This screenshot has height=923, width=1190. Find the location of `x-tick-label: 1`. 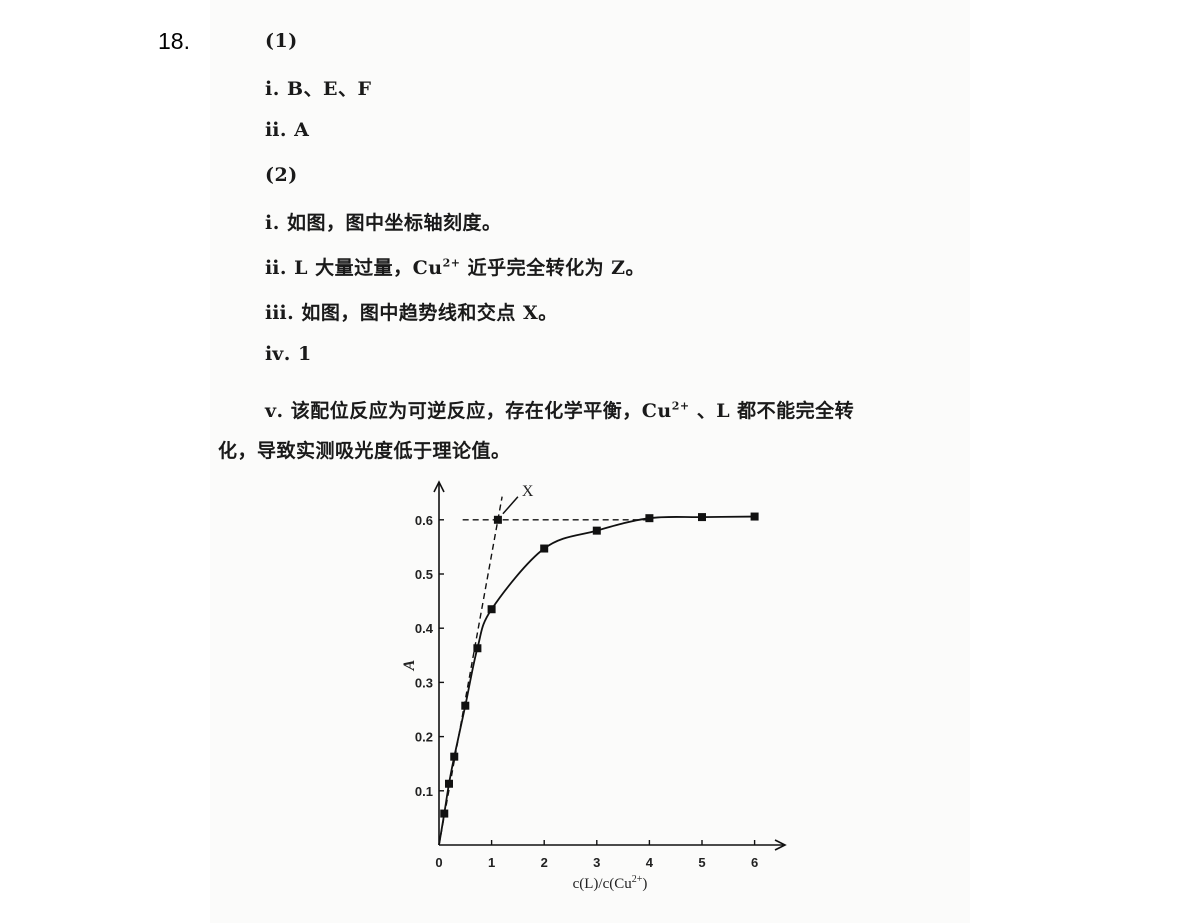

x-tick-label: 1 is located at coordinates (491, 862).